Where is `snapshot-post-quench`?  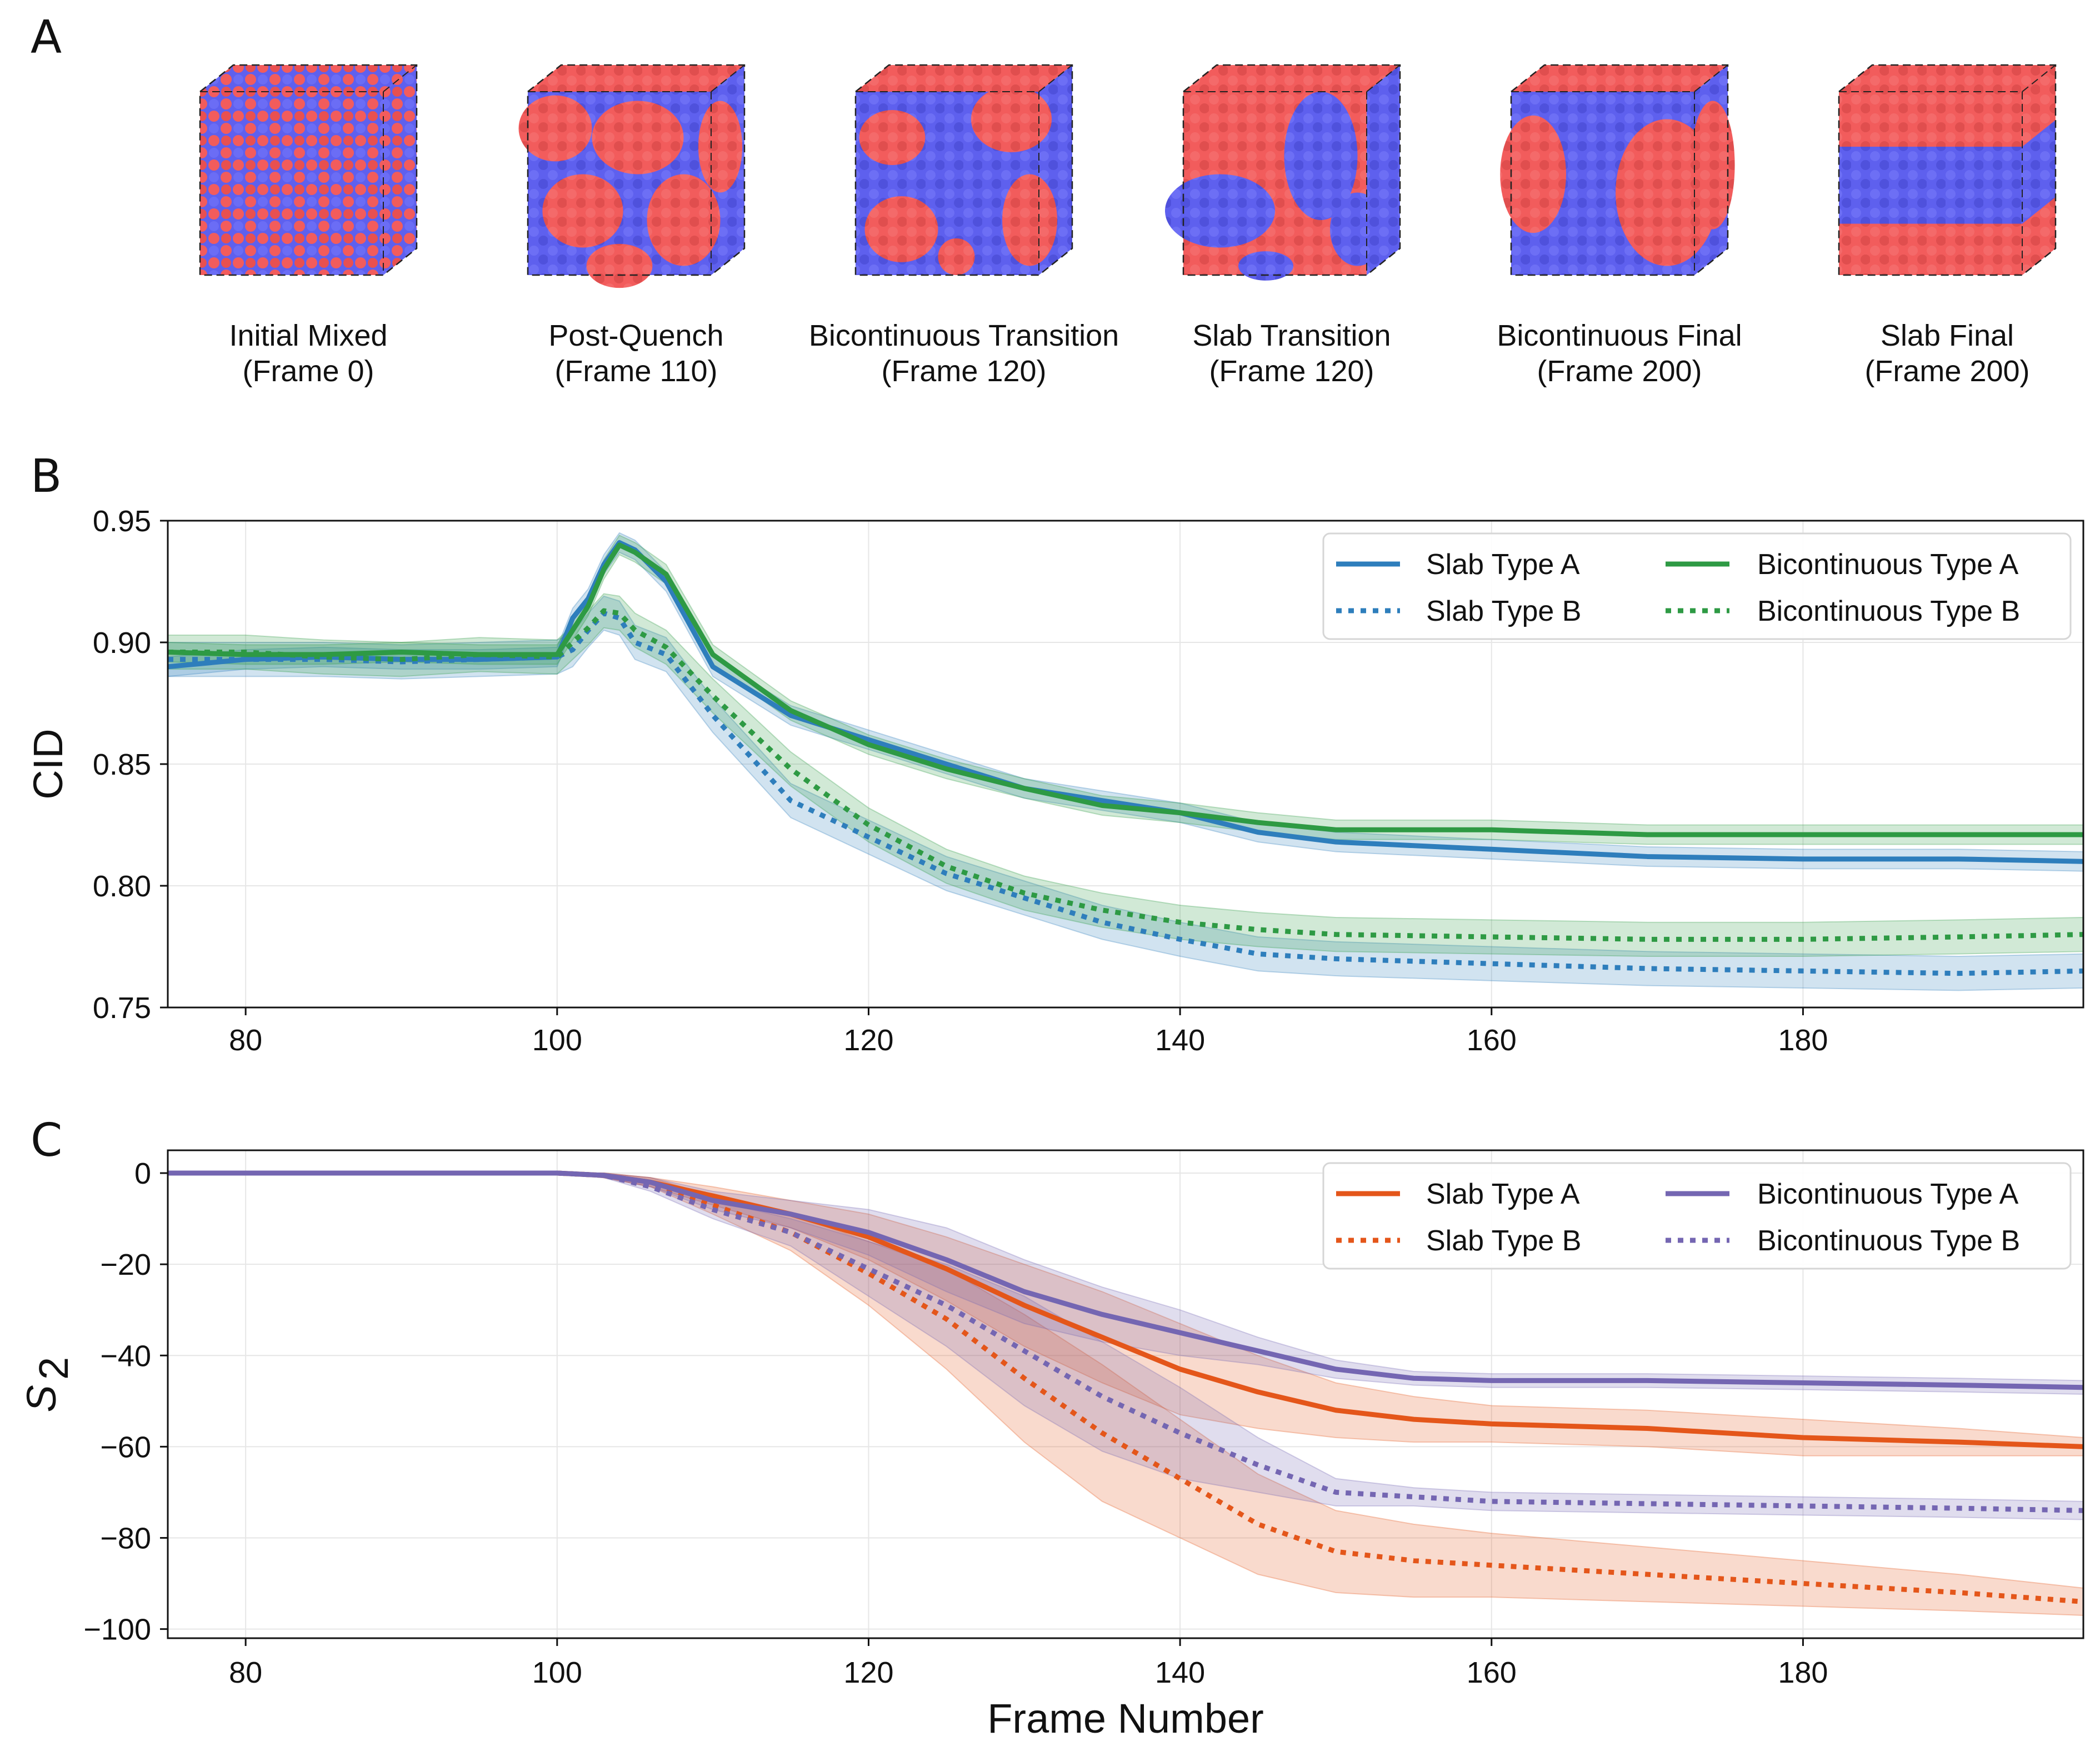
snapshot-post-quench is located at coordinates (632, 176).